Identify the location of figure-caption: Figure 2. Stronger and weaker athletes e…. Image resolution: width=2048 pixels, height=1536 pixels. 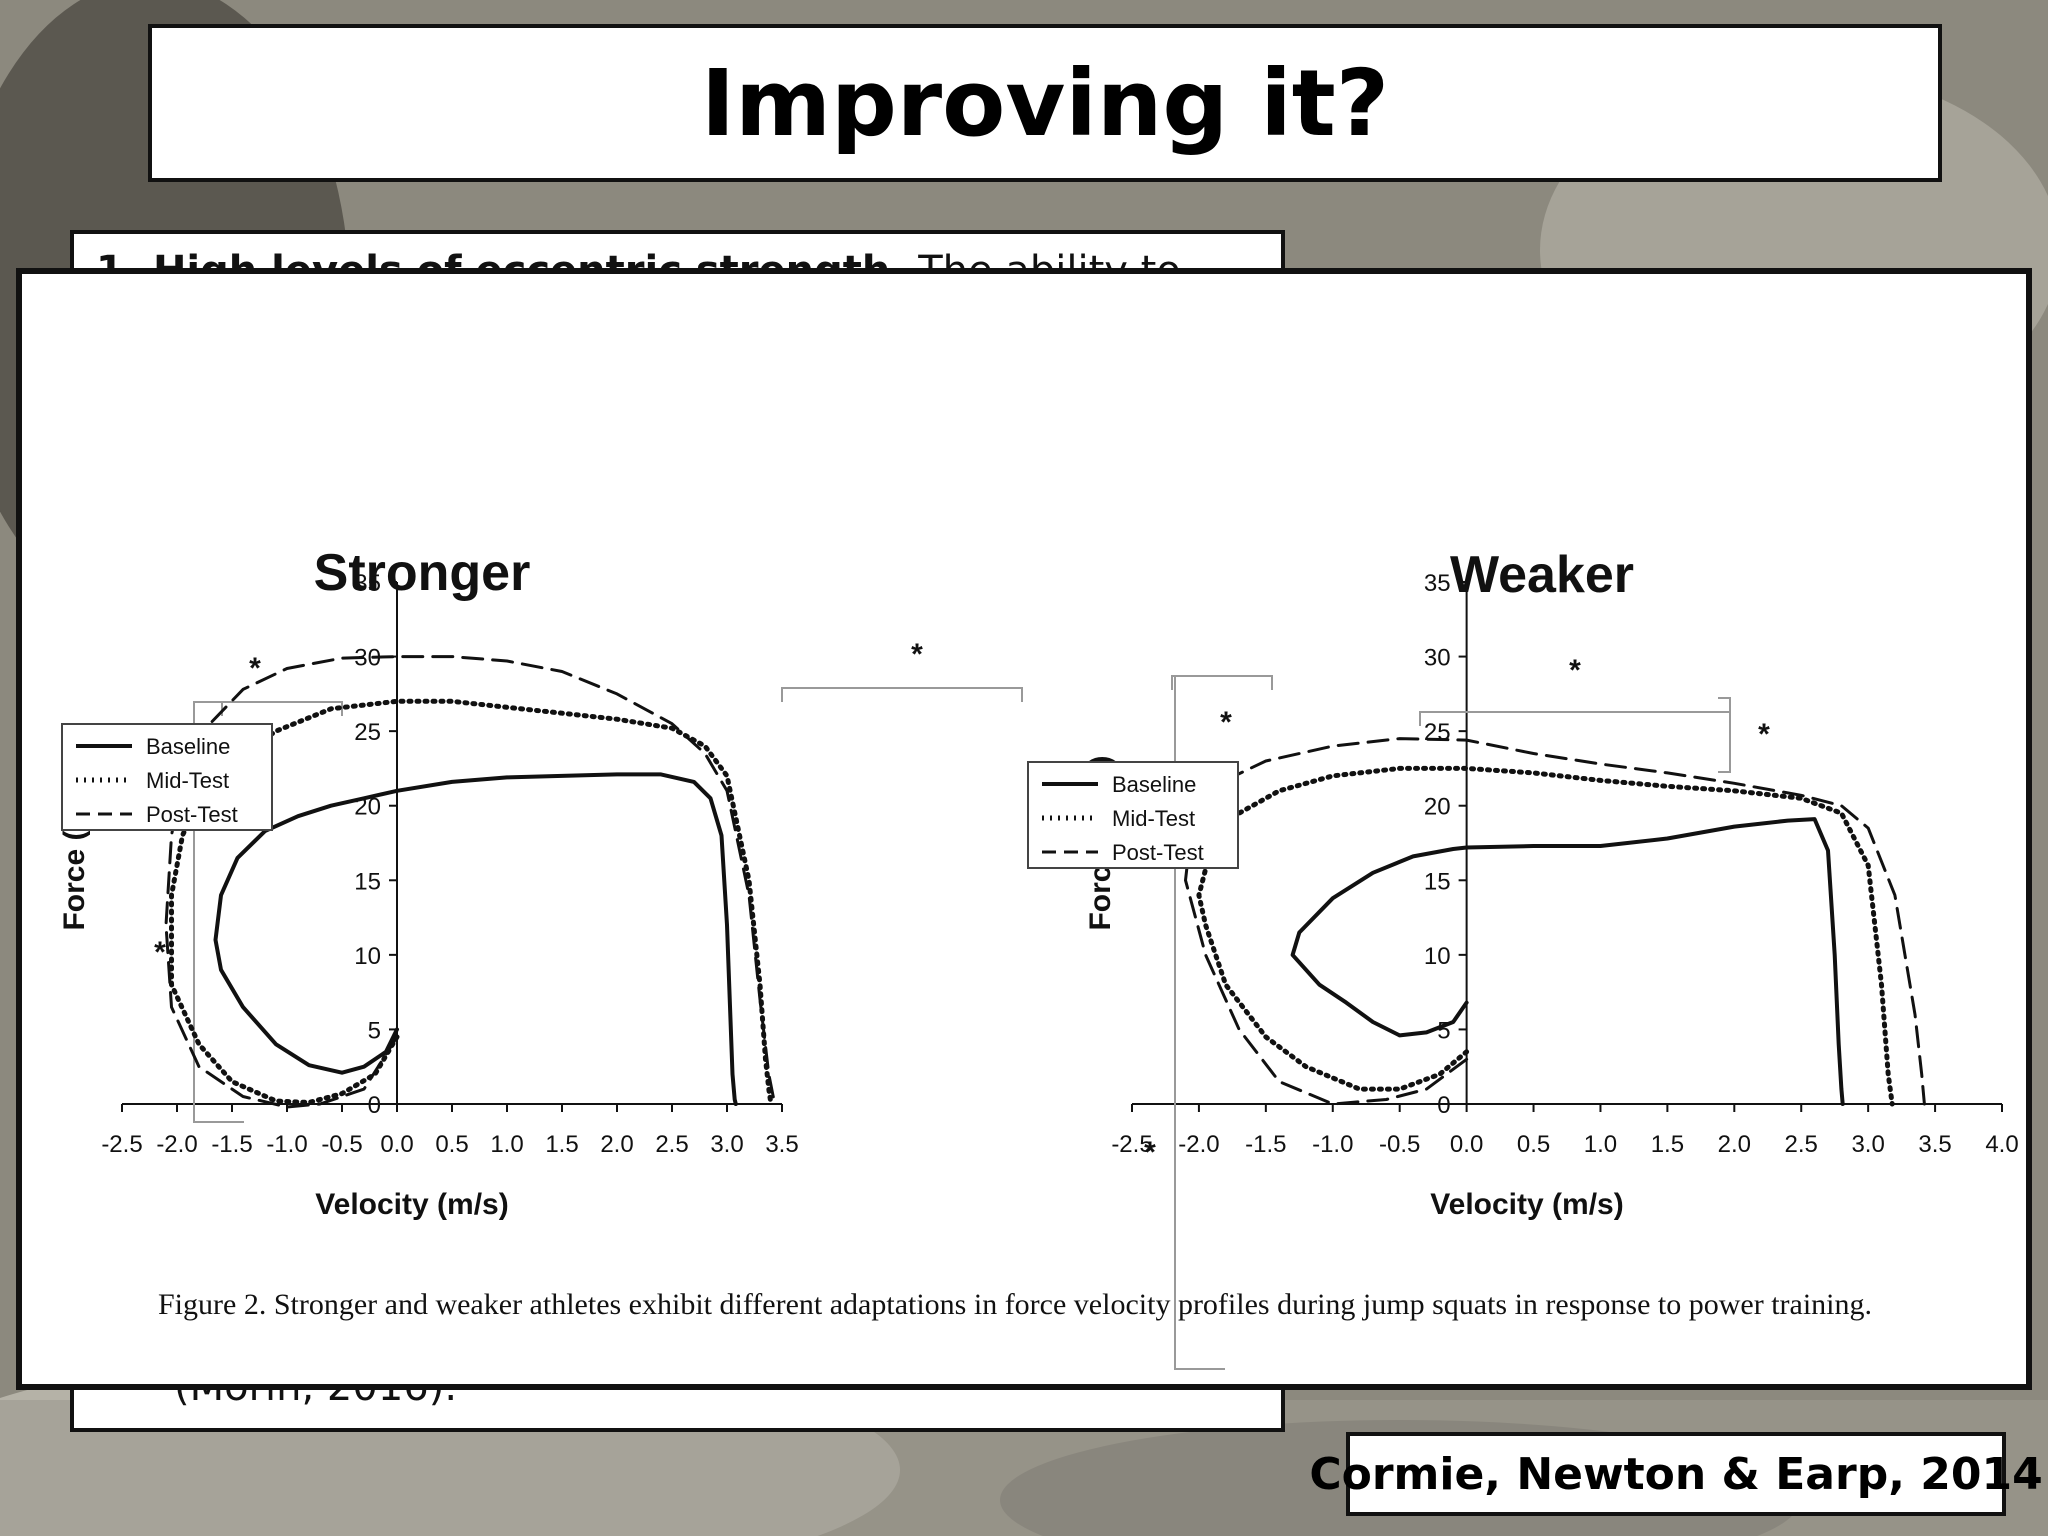
(1015, 1304).